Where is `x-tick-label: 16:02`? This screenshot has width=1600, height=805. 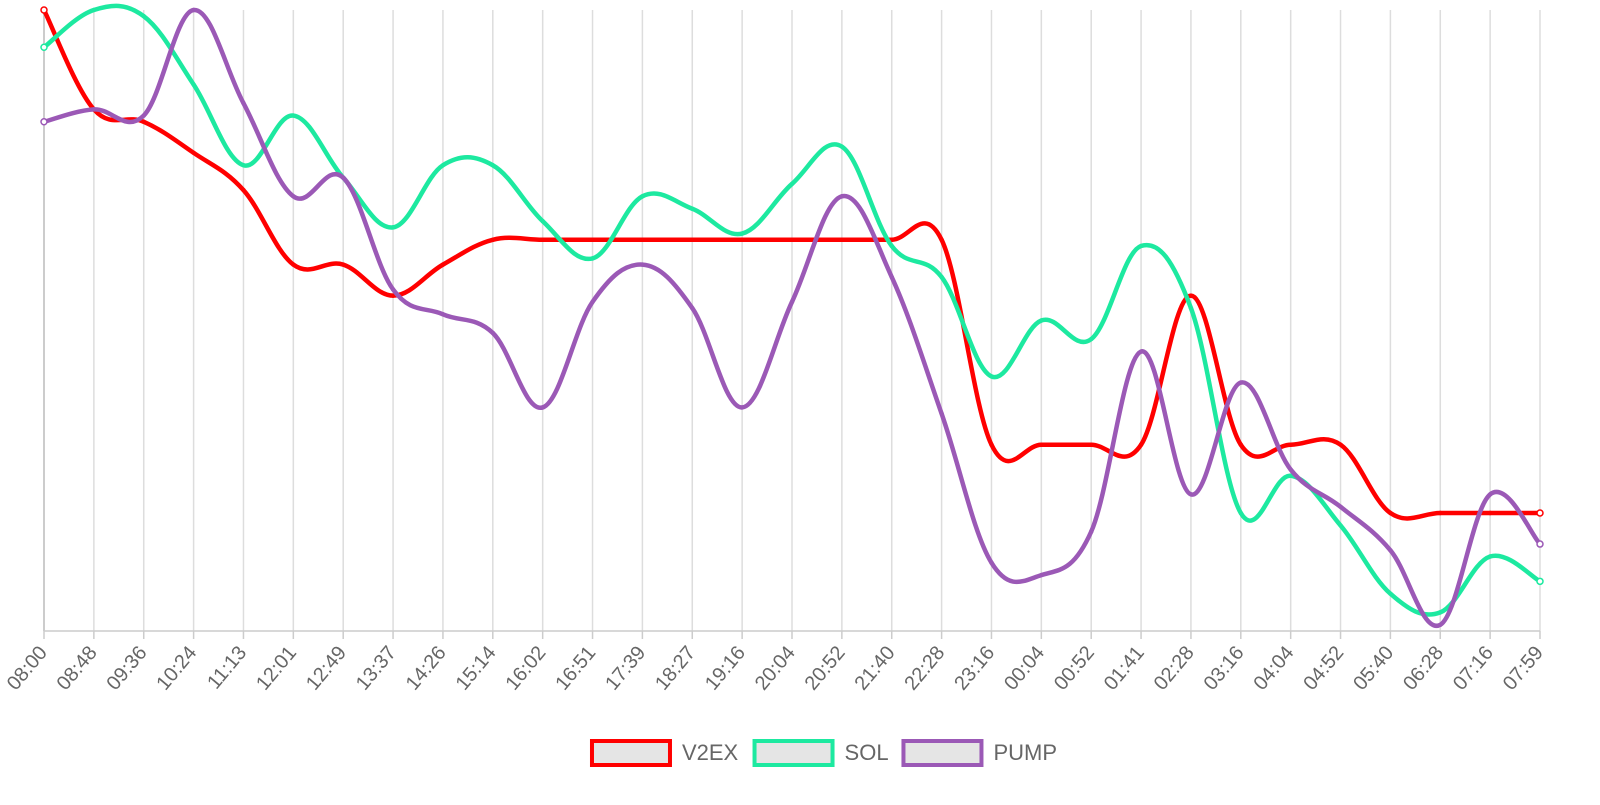 x-tick-label: 16:02 is located at coordinates (525, 668).